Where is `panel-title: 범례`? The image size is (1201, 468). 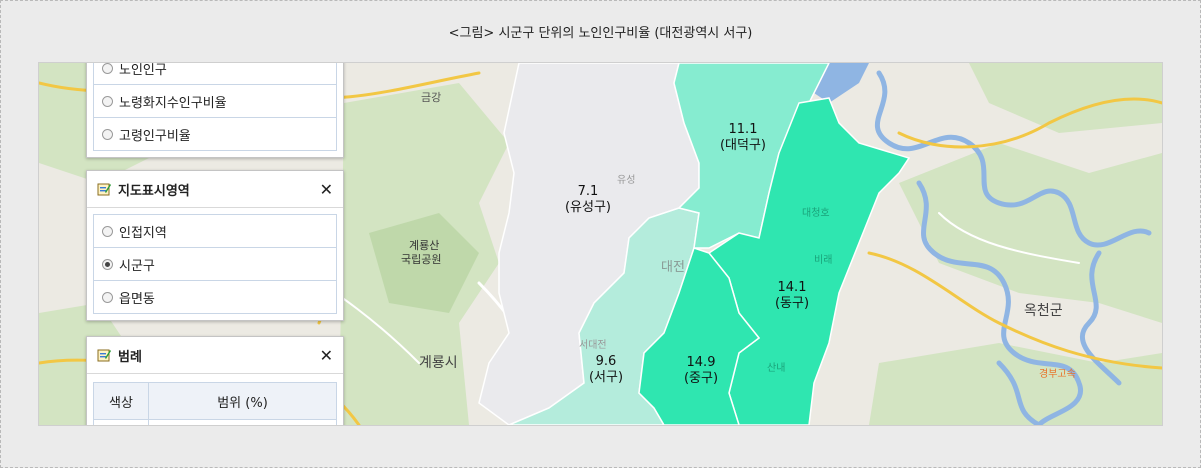
panel-title: 범례 is located at coordinates (130, 357).